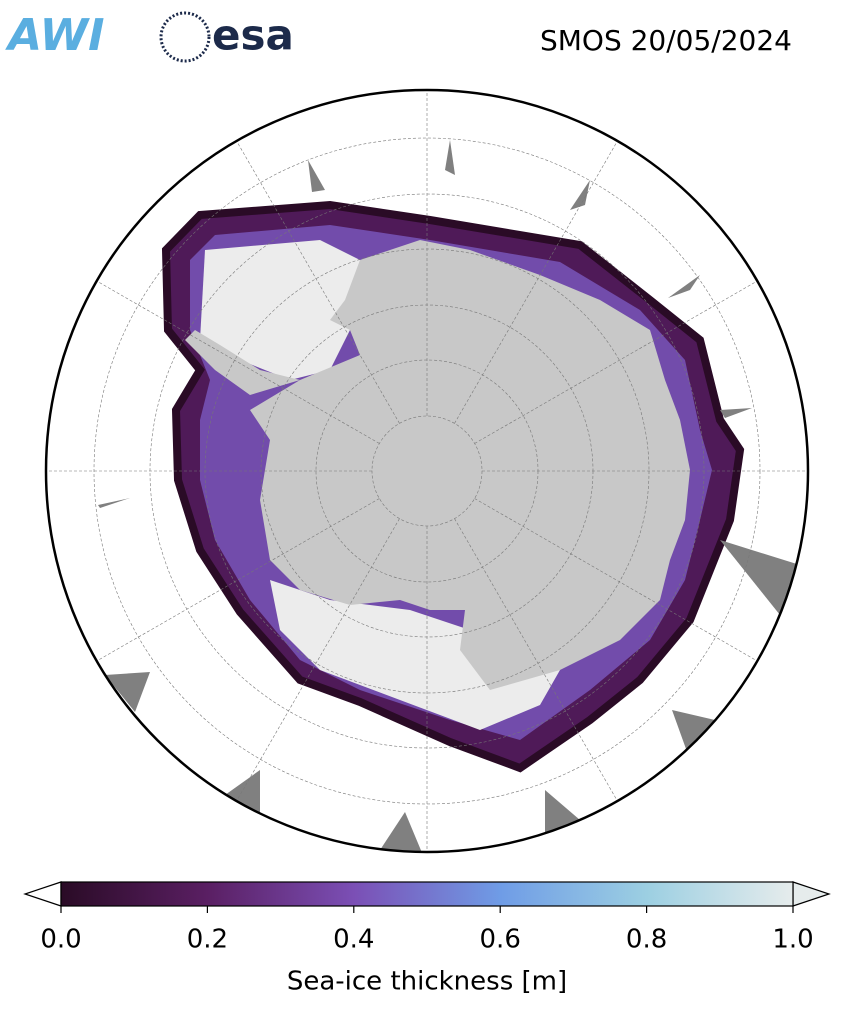 The image size is (854, 1026). What do you see at coordinates (55, 35) in the screenshot?
I see `awi-logo: AWI` at bounding box center [55, 35].